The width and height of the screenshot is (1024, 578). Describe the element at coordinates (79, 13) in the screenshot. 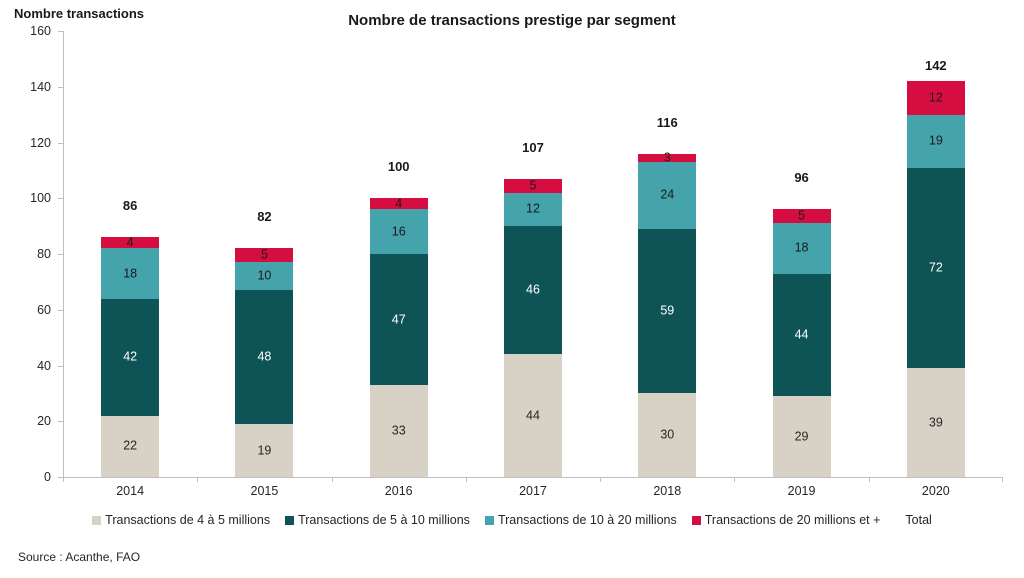

I see `y-axis-title: Nombre transactions` at that location.